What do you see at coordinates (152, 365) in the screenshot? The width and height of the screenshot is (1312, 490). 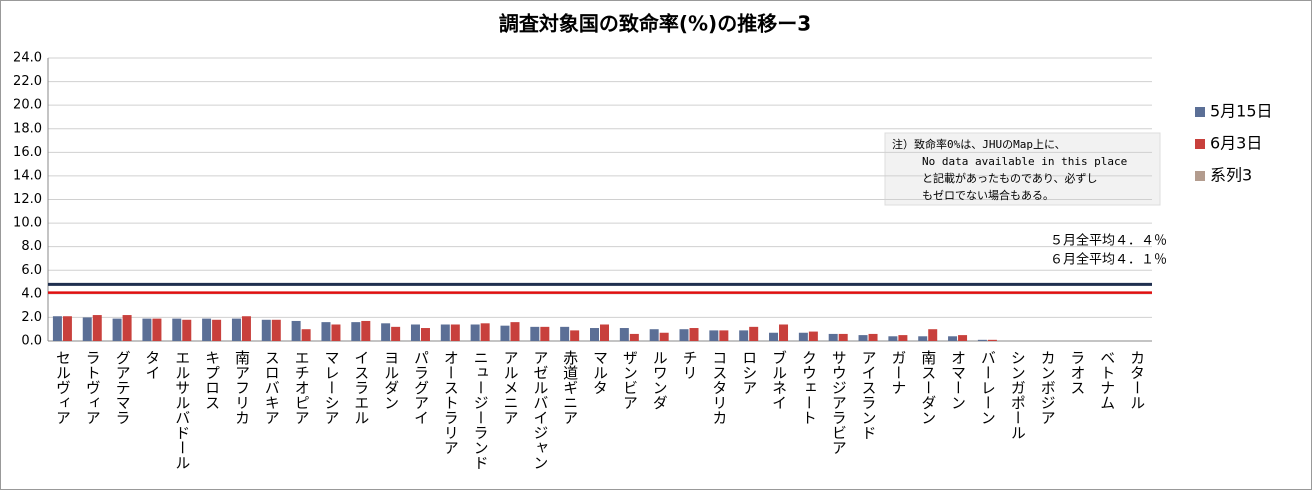 I see `x-tick-label: タイ` at bounding box center [152, 365].